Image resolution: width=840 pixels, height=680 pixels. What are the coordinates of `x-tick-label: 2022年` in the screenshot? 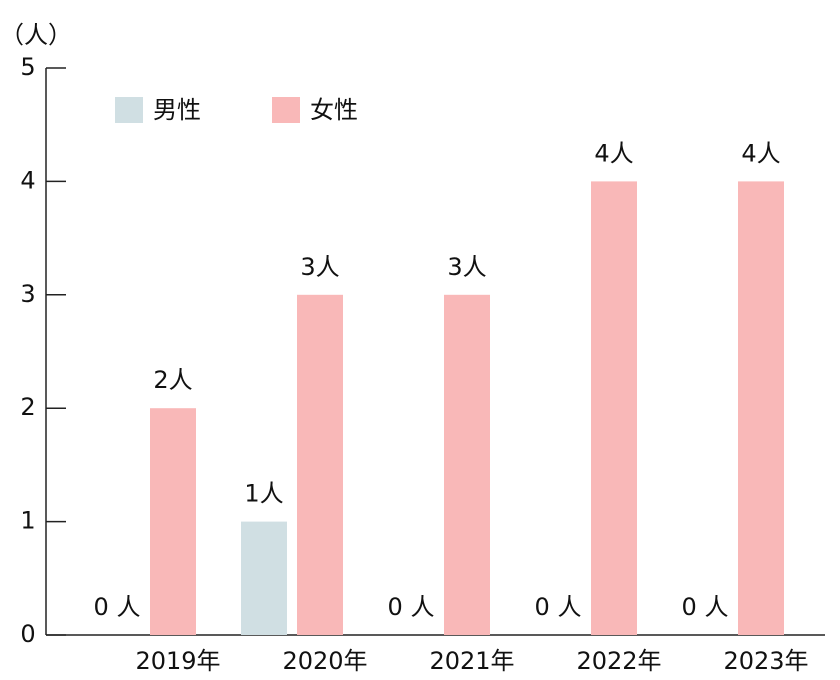 It's located at (618, 661).